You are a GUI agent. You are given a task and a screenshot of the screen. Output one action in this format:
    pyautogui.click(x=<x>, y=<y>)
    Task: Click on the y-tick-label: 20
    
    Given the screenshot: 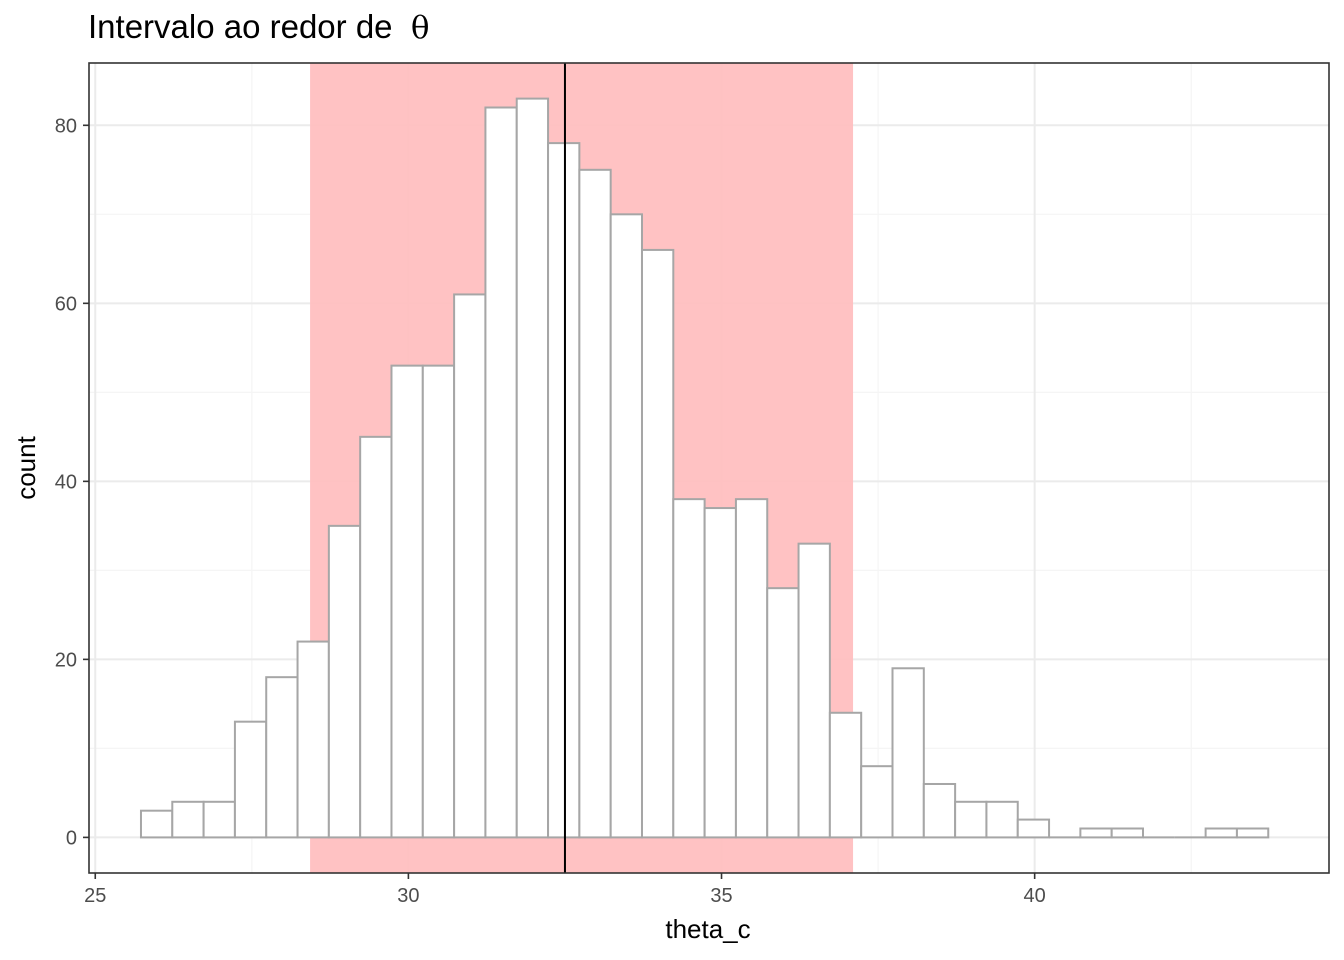 What is the action you would take?
    pyautogui.click(x=66, y=660)
    